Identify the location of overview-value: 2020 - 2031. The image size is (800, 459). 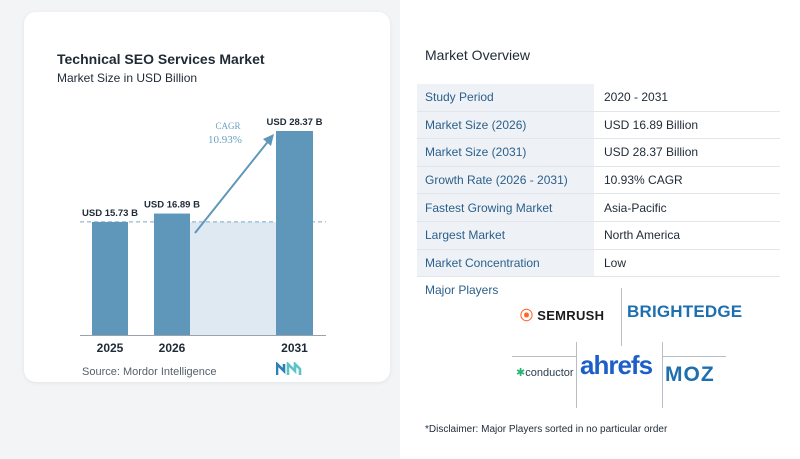
(687, 98).